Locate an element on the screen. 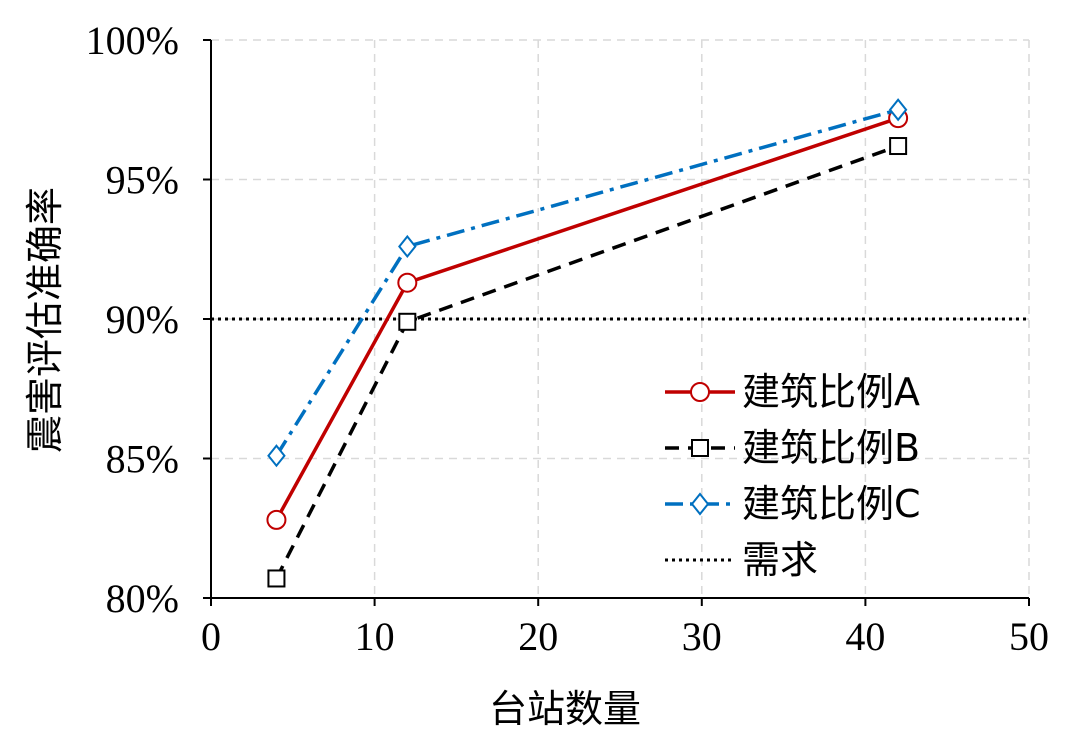 Image resolution: width=1080 pixels, height=743 pixels. x-tick-label: 20 is located at coordinates (538, 636).